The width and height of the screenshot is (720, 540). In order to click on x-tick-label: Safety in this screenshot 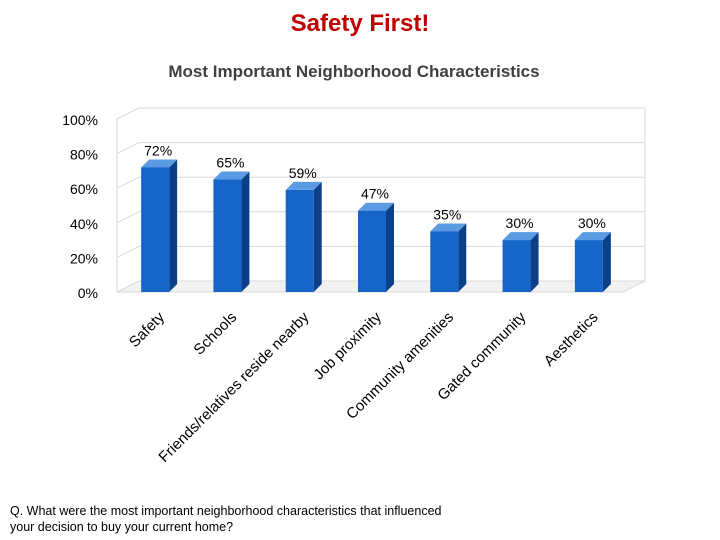, I will do `click(147, 329)`.